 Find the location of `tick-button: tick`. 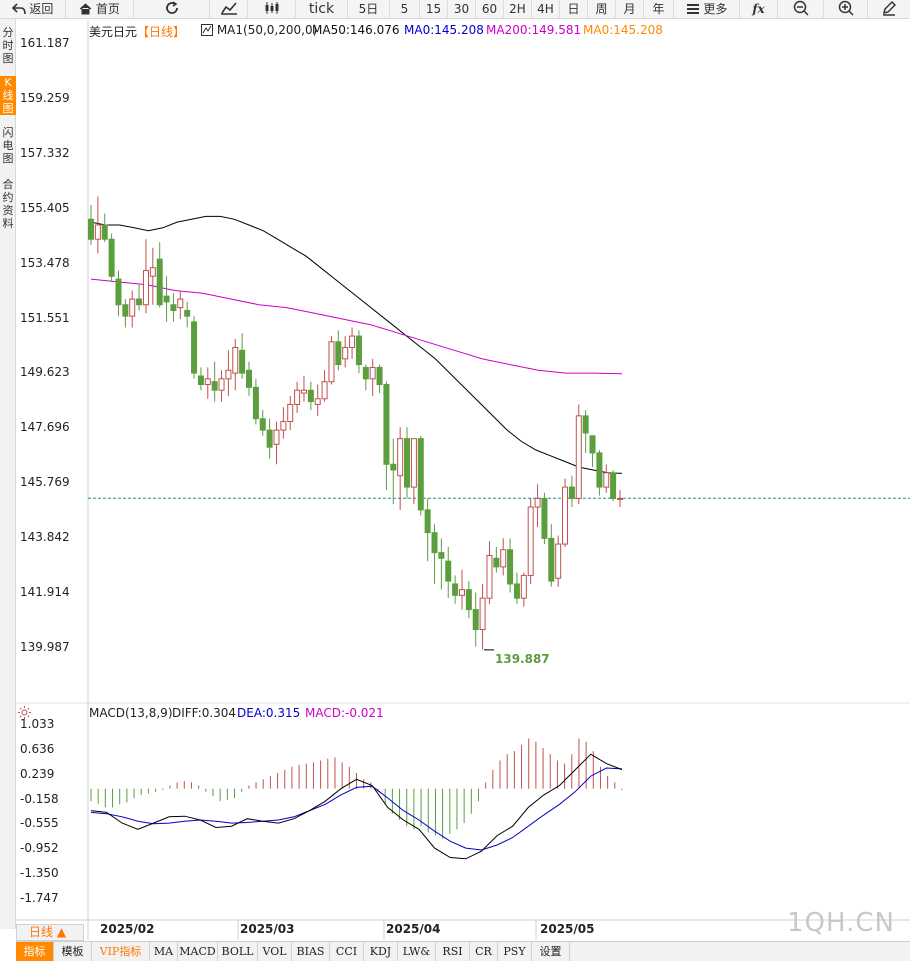

tick-button: tick is located at coordinates (322, 9).